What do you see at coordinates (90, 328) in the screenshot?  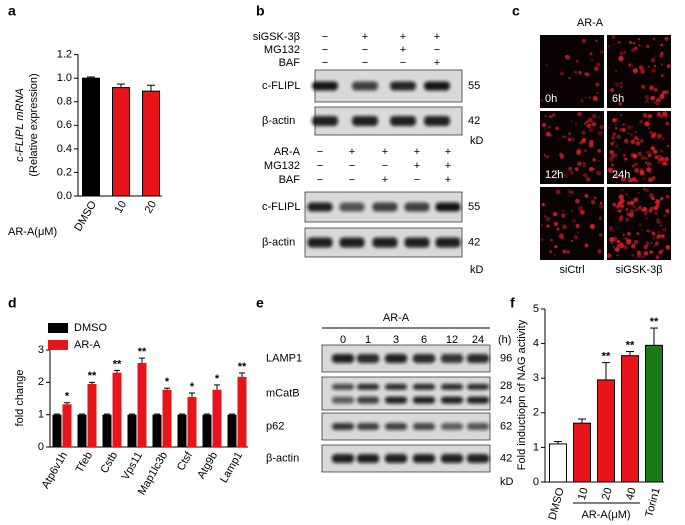 I see `legend-label: DMSO` at bounding box center [90, 328].